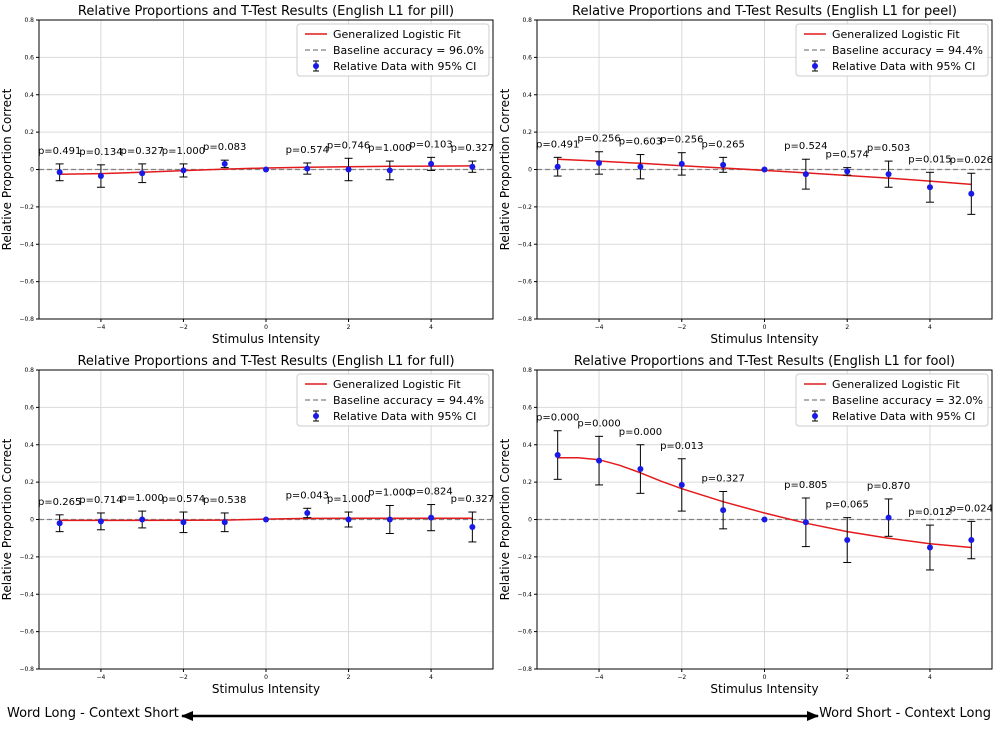 This screenshot has width=997, height=731. Describe the element at coordinates (905, 713) in the screenshot. I see `right-direction-label: Word Short - Context Long` at that location.